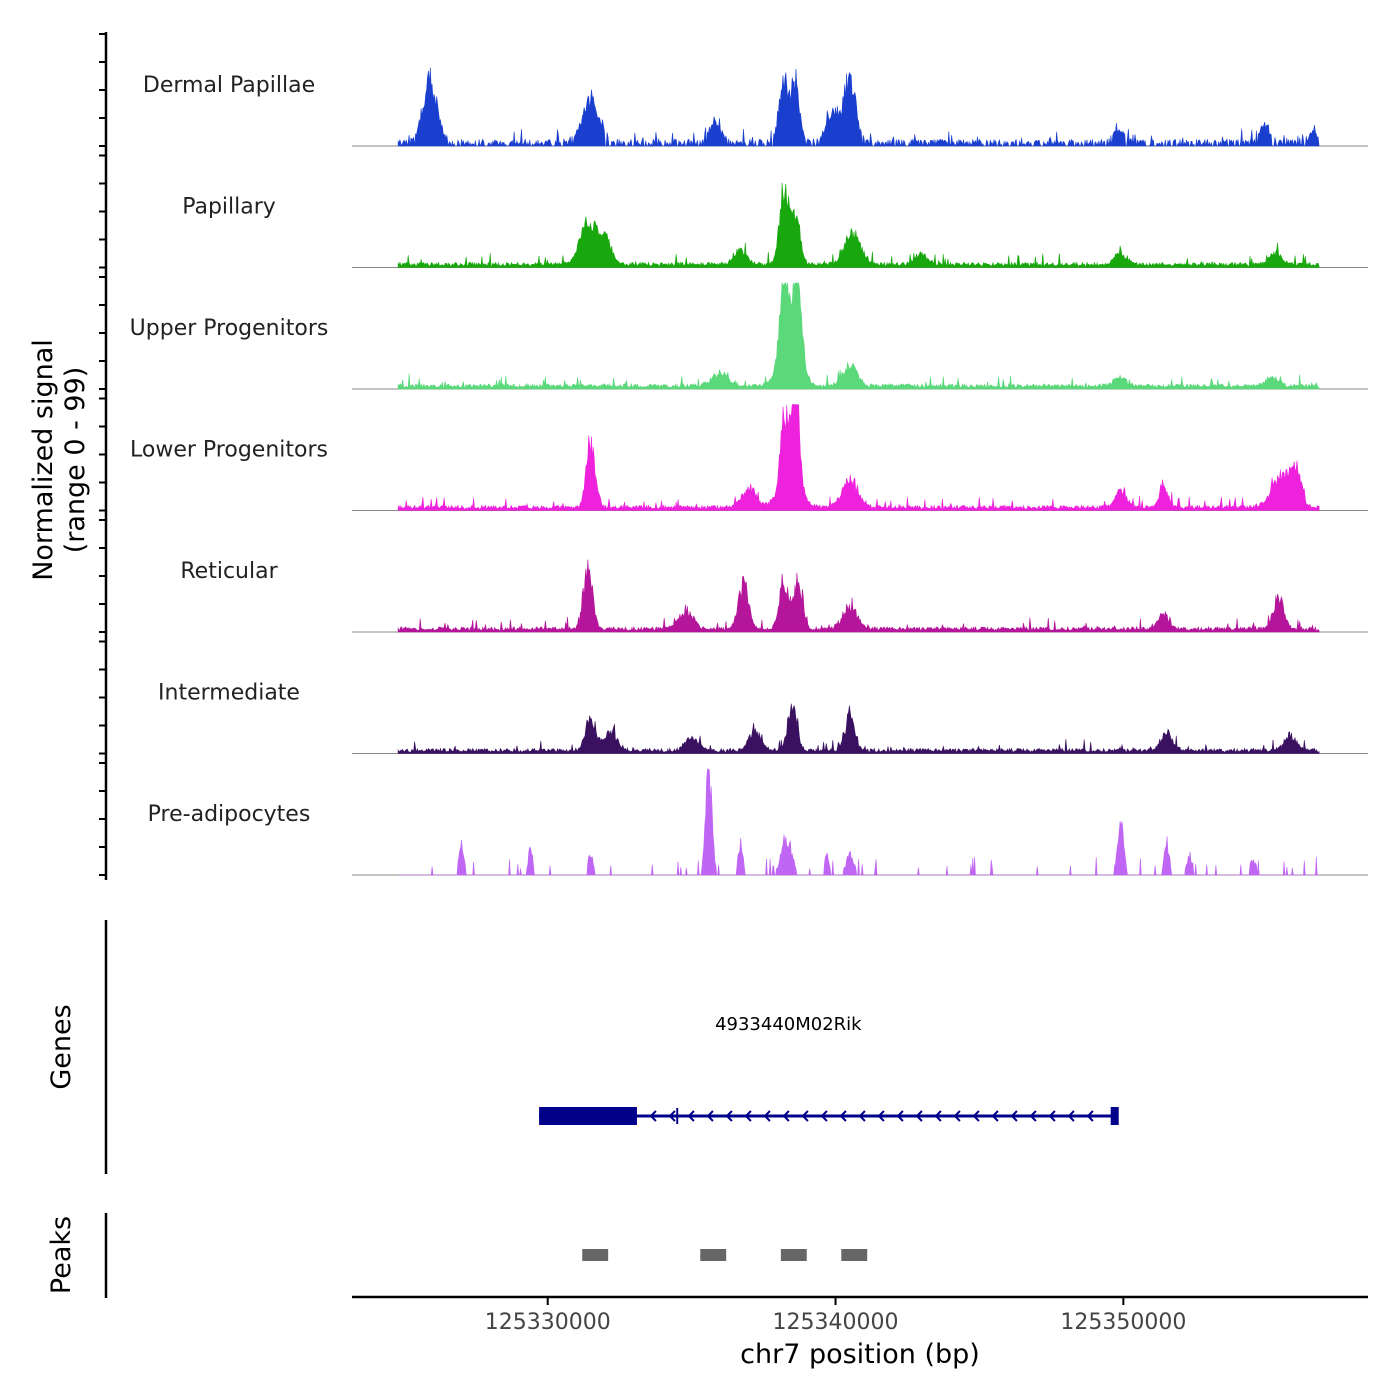 The image size is (1400, 1400). I want to click on track-signal-lower-progenitors, so click(858, 457).